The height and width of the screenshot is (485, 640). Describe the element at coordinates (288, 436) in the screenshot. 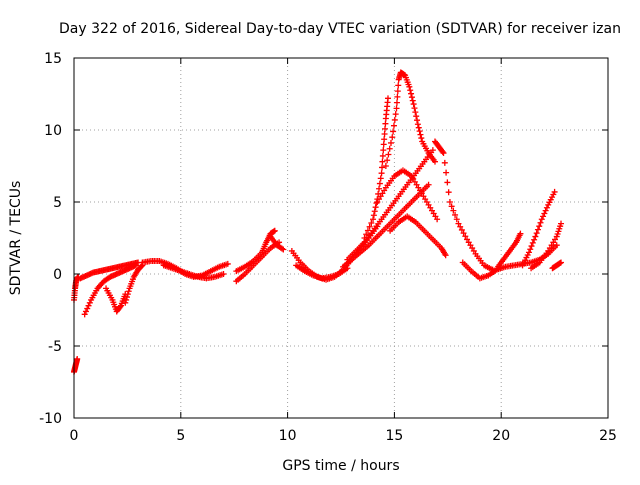

I see `x-tick-label: 10` at that location.